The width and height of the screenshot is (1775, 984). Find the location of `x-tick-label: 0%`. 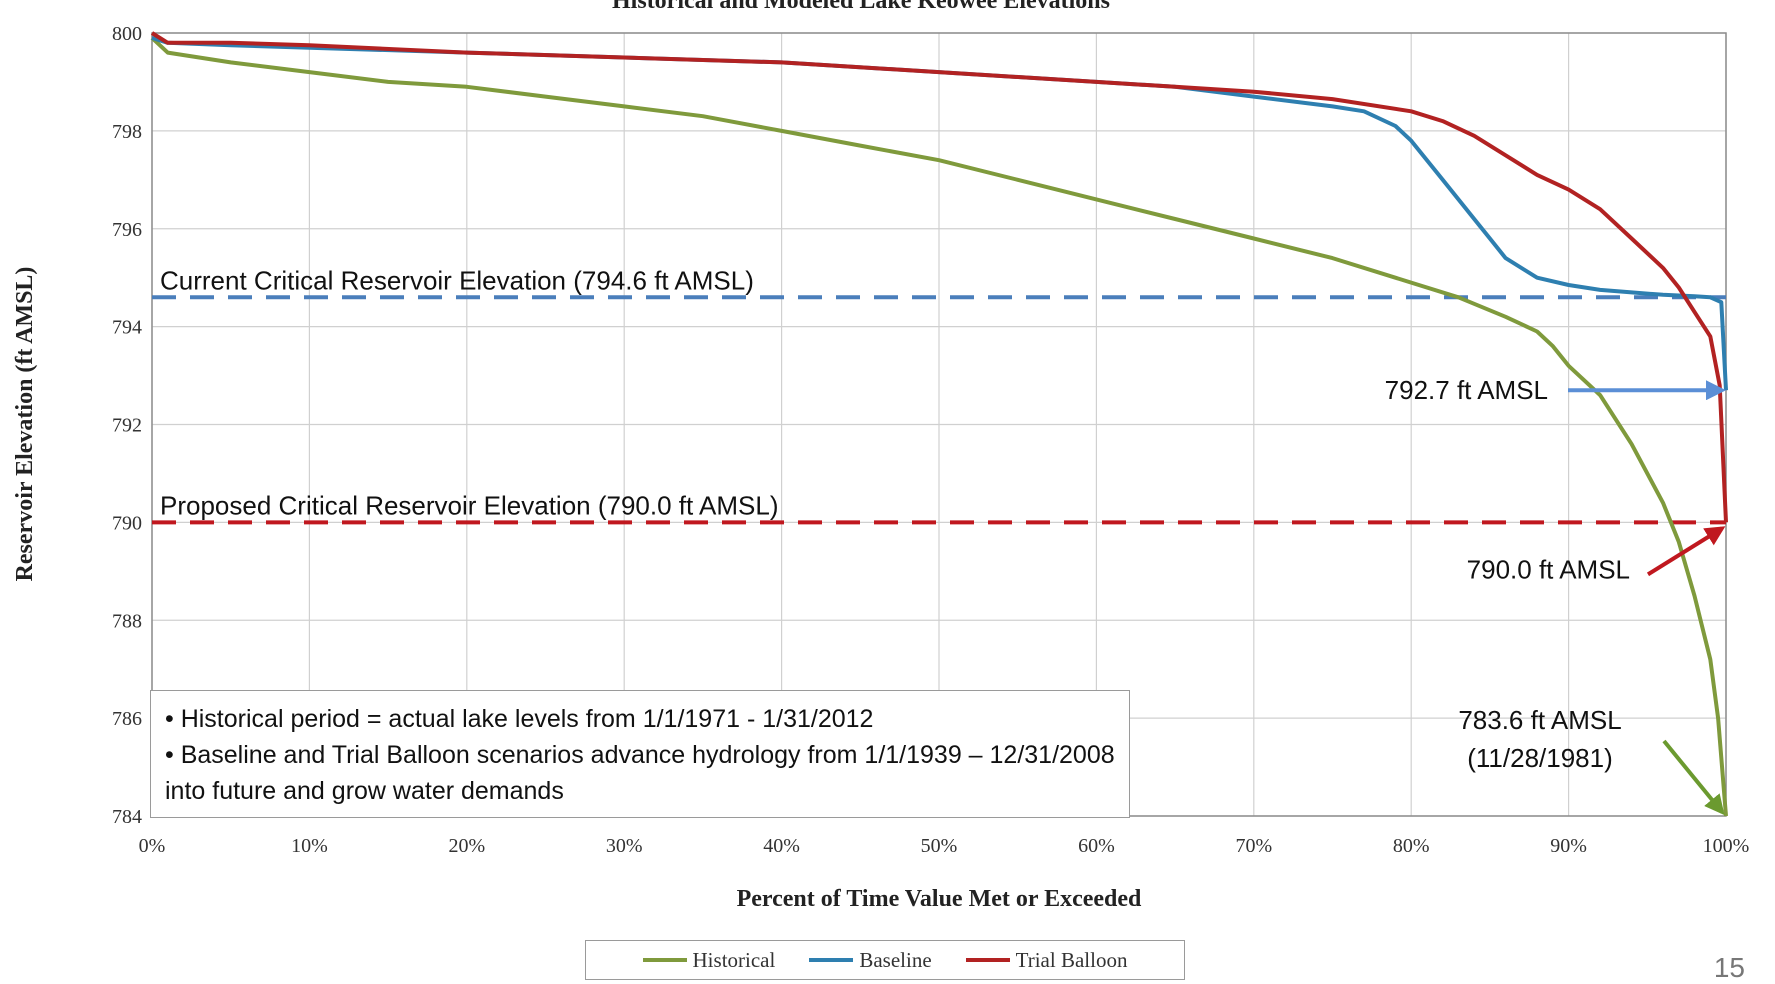

x-tick-label: 0% is located at coordinates (152, 846).